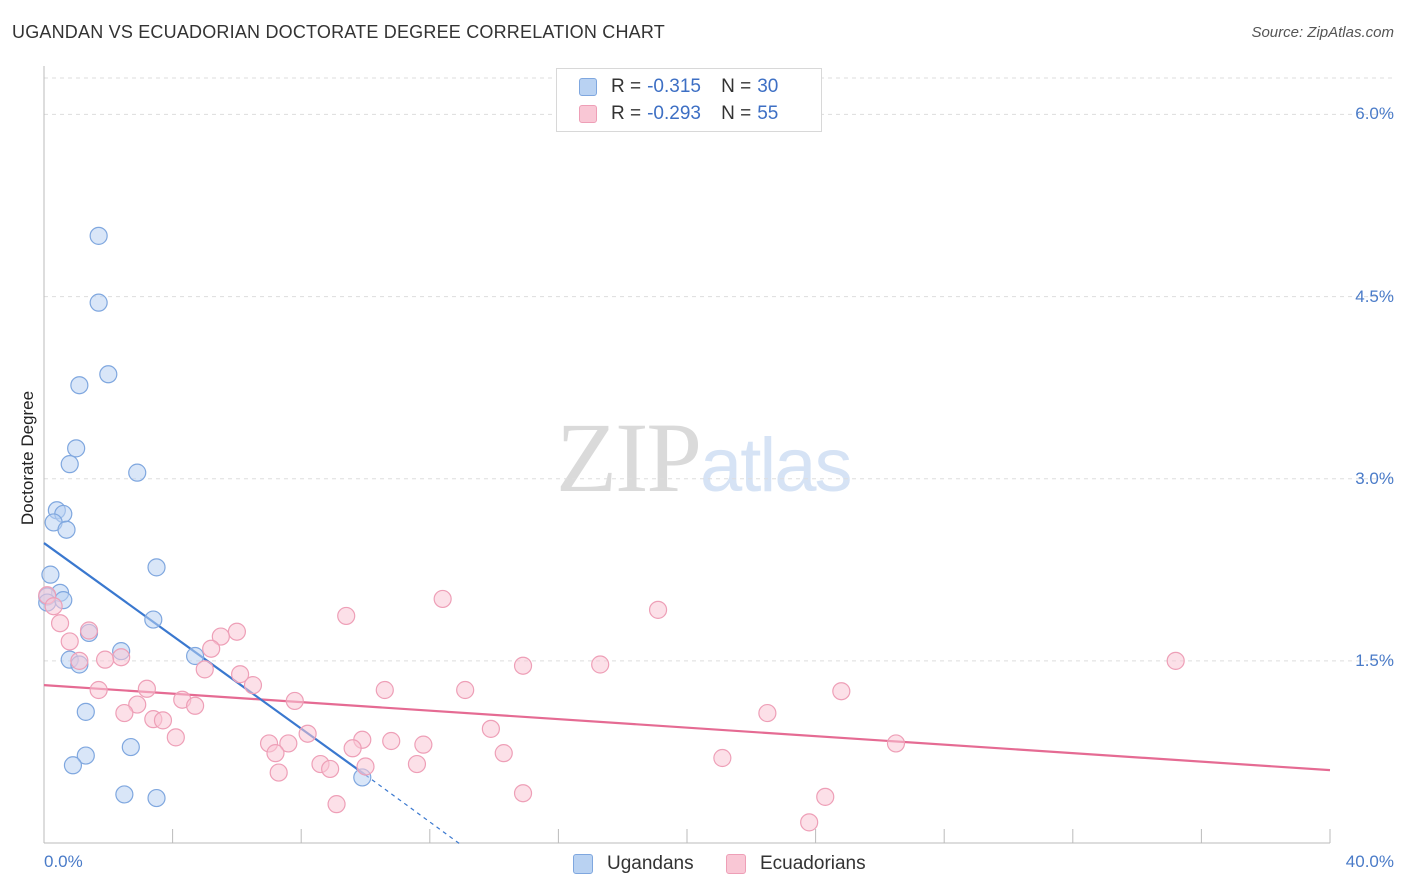 This screenshot has height=892, width=1406. I want to click on y-tick-label-1: 3.0%, so click(1374, 478).